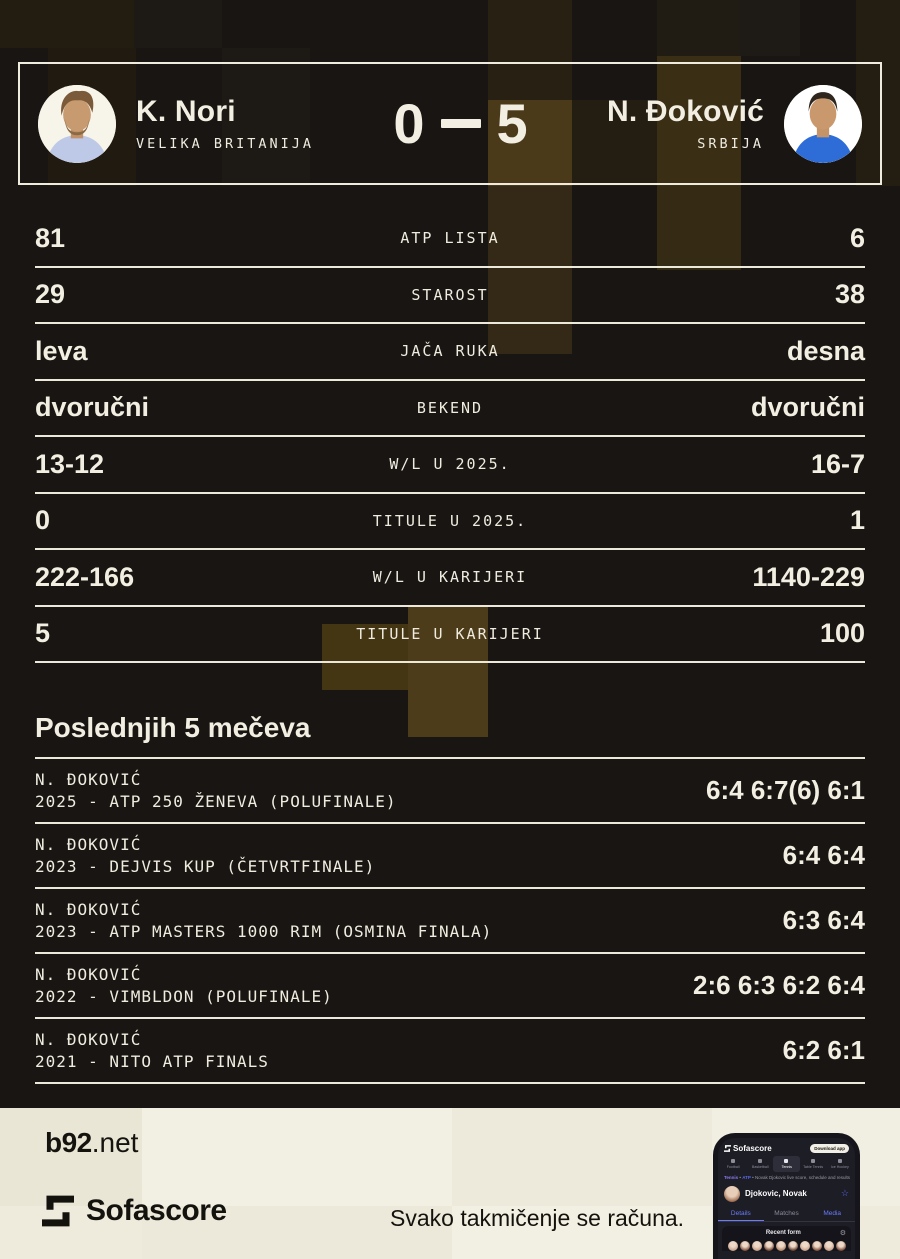  Describe the element at coordinates (58, 1211) in the screenshot. I see `sofascore-icon` at that location.